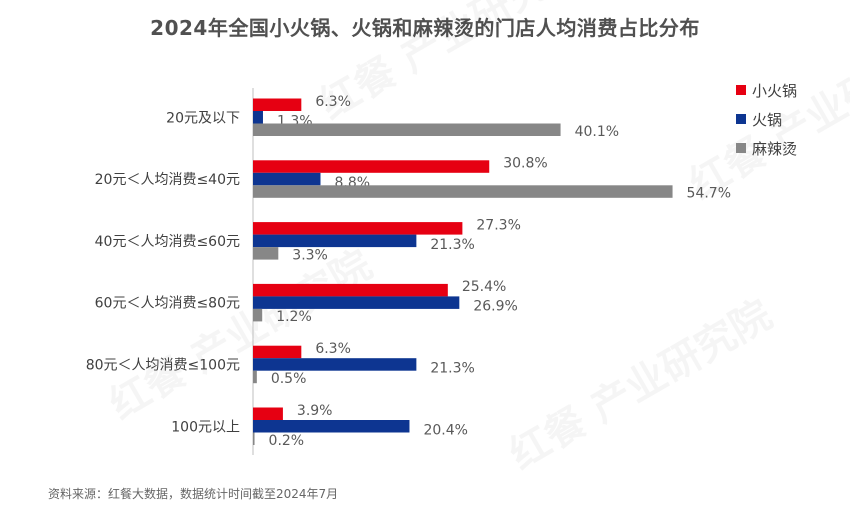  Describe the element at coordinates (289, 379) in the screenshot. I see `data-label: 0.5%` at that location.